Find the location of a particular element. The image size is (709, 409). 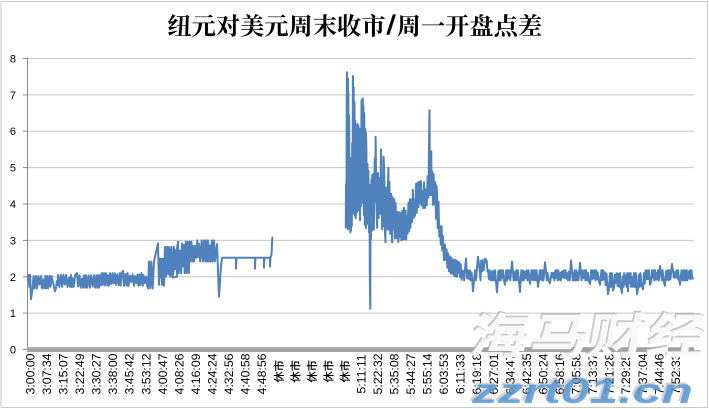

svg-text: 6:50:24 is located at coordinates (544, 373).